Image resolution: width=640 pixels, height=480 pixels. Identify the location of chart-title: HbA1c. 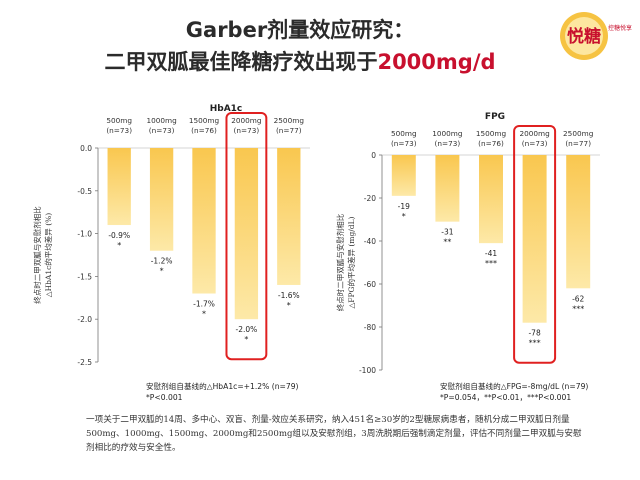
(226, 109).